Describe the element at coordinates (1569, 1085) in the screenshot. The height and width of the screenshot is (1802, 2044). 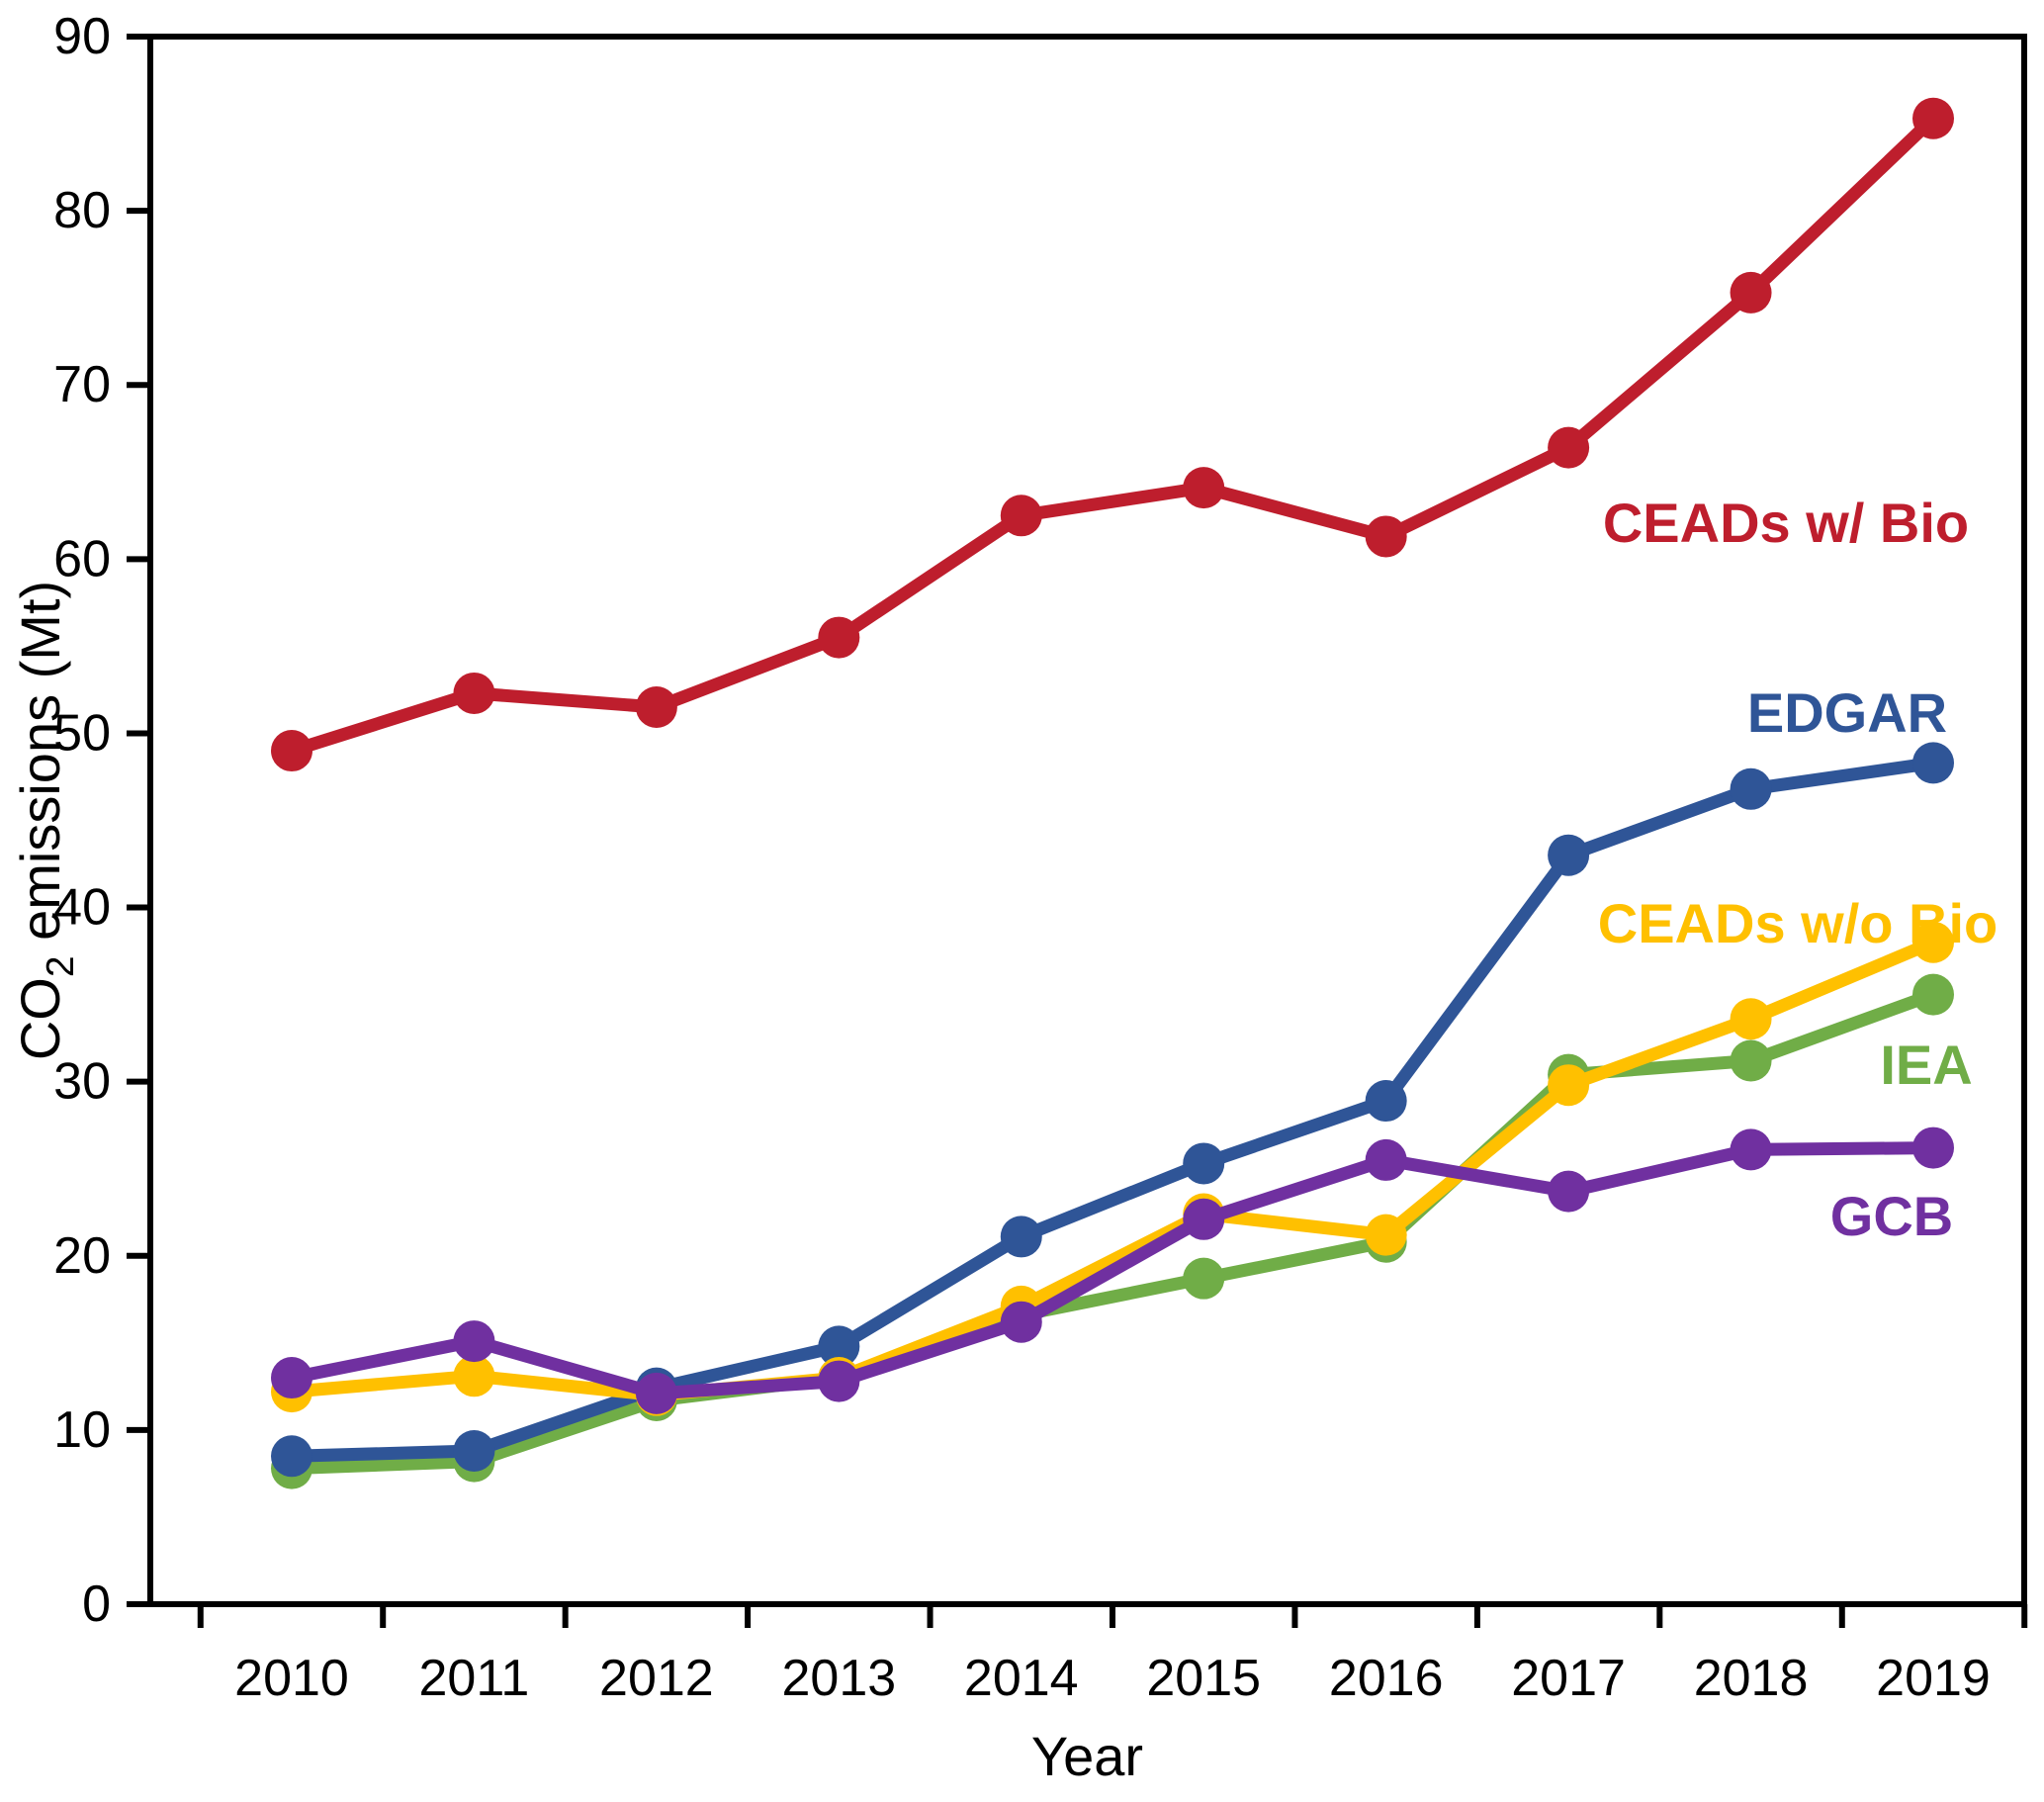
I see `data-point-ceads-w-o-bio-2017` at that location.